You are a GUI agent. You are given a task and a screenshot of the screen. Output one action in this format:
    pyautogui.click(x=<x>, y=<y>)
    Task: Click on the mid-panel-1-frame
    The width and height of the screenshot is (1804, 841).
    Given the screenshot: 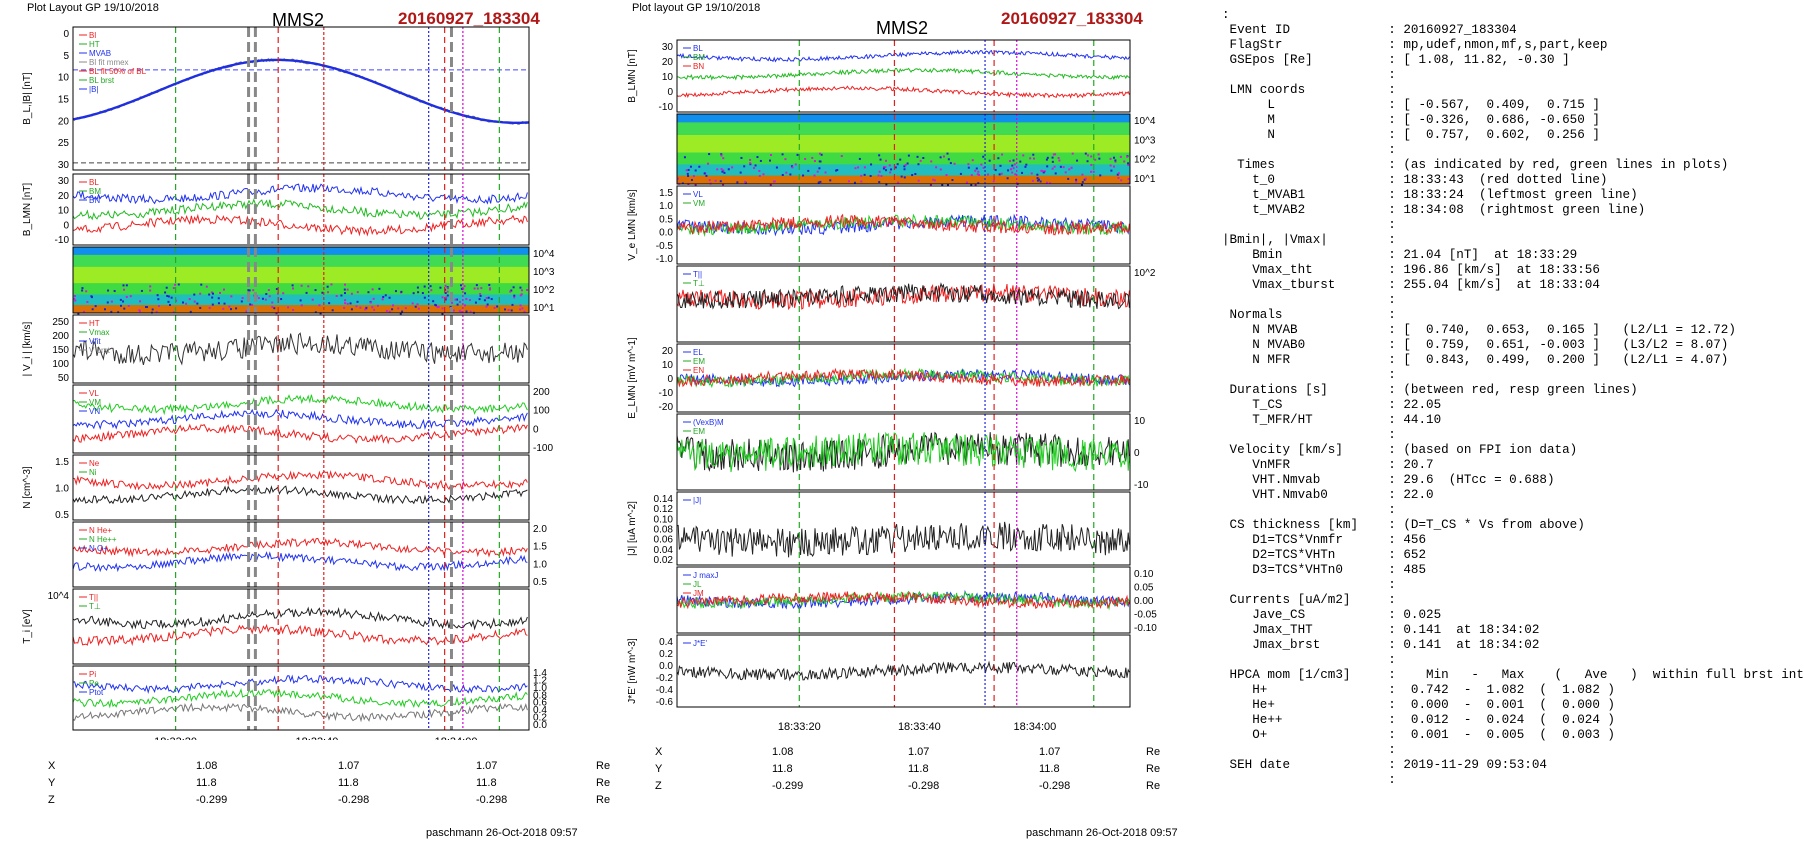 What is the action you would take?
    pyautogui.click(x=903, y=76)
    